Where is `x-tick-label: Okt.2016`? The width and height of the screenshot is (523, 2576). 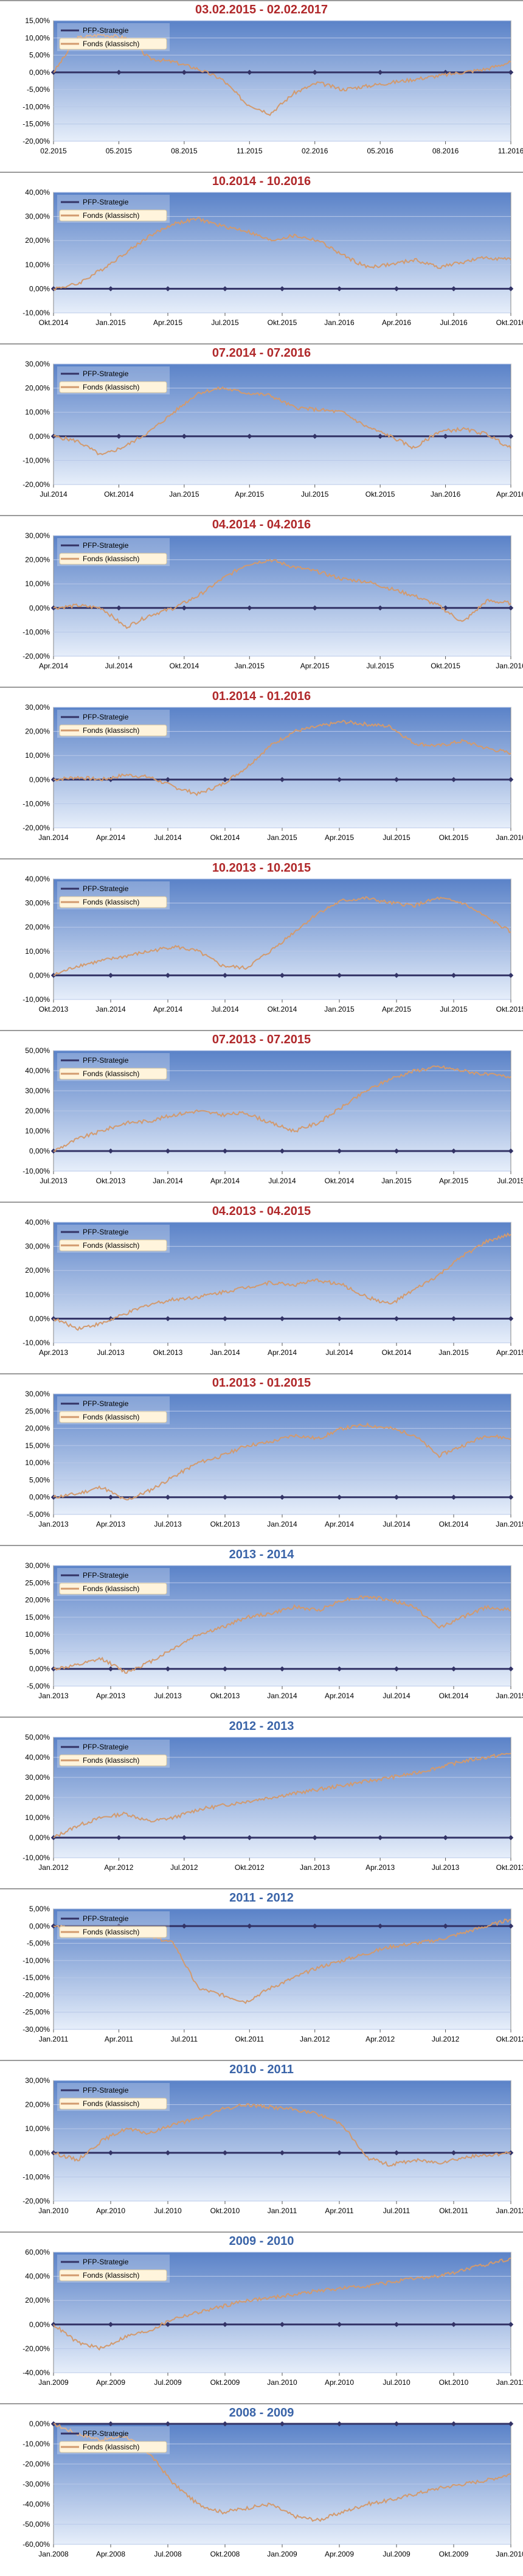
x-tick-label: Okt.2016 is located at coordinates (510, 322).